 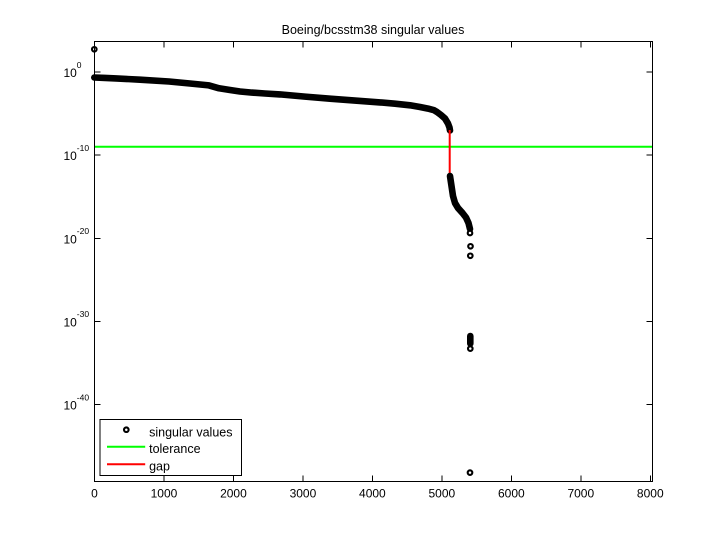 I want to click on svg-text: 3000, so click(x=303, y=494).